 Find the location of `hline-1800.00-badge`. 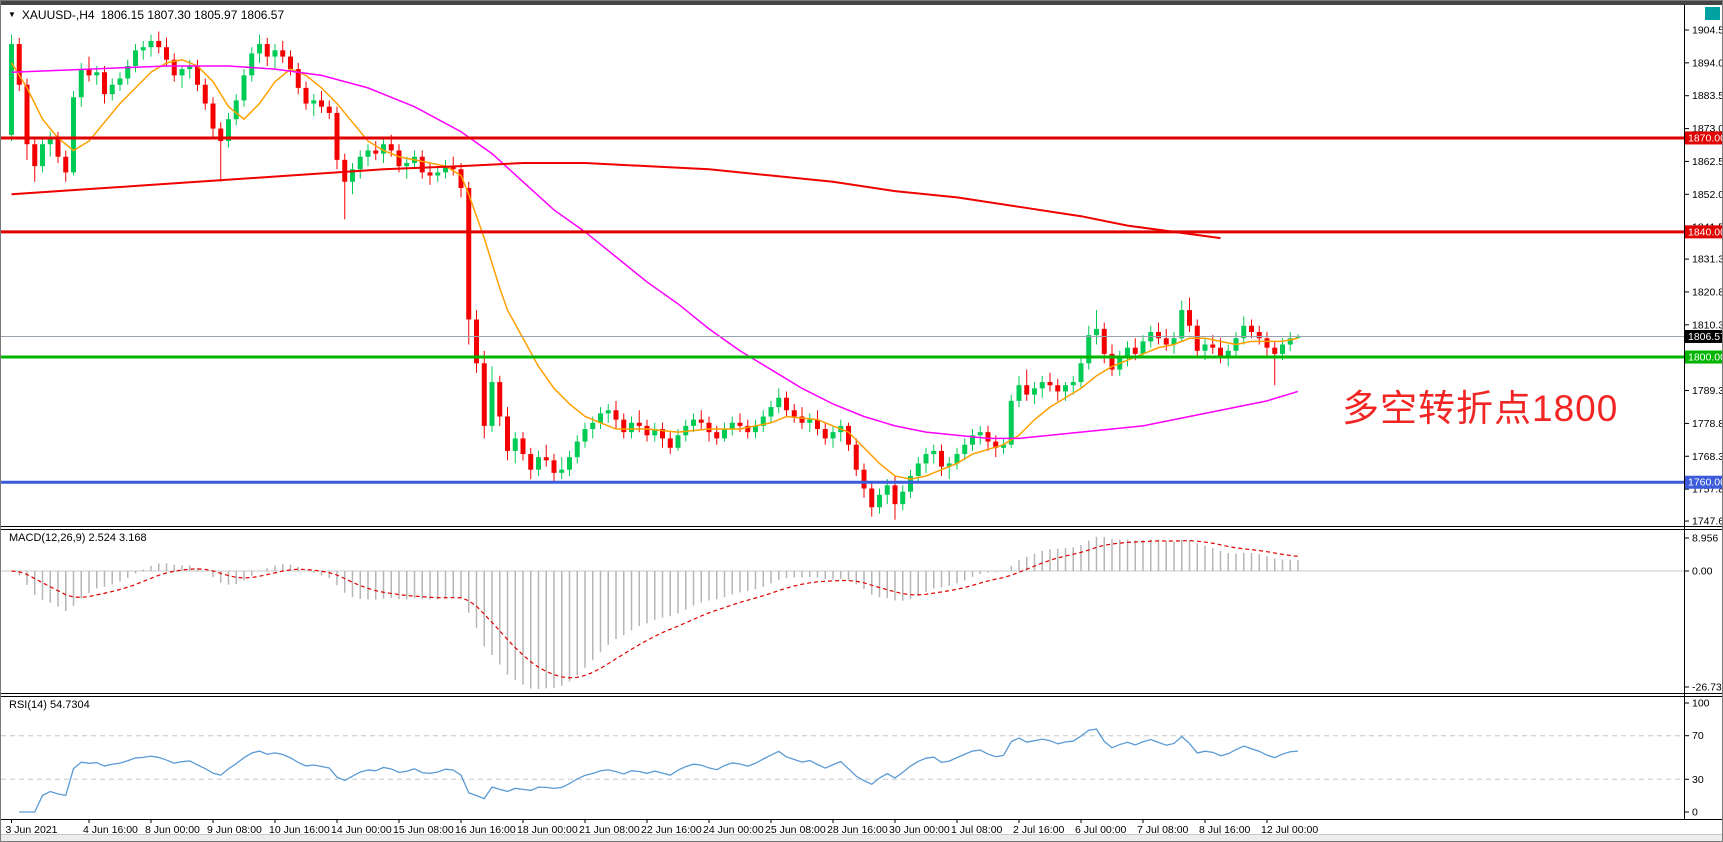

hline-1800.00-badge is located at coordinates (1703, 357).